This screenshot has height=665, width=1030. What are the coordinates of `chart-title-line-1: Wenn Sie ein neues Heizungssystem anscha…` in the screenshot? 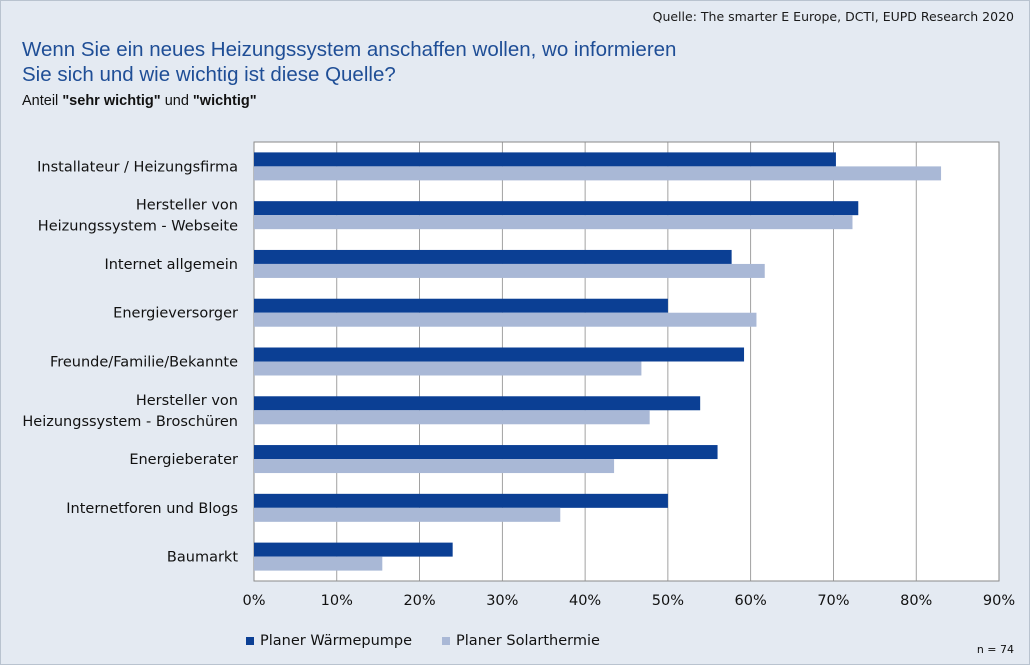 It's located at (349, 49).